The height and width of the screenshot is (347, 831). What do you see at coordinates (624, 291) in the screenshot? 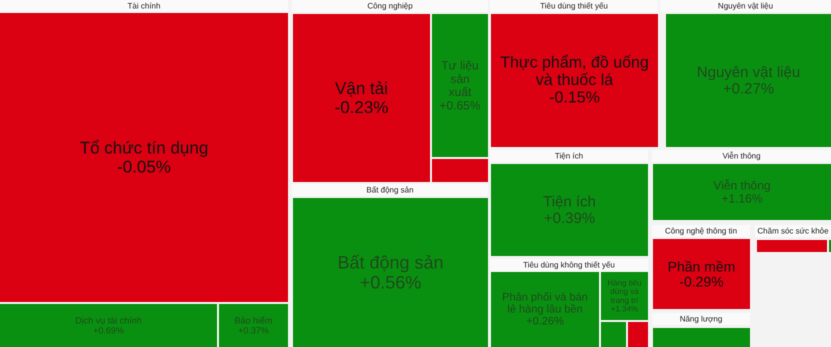
I see `category-label: Hàng tiêu dùng và trang trí` at bounding box center [624, 291].